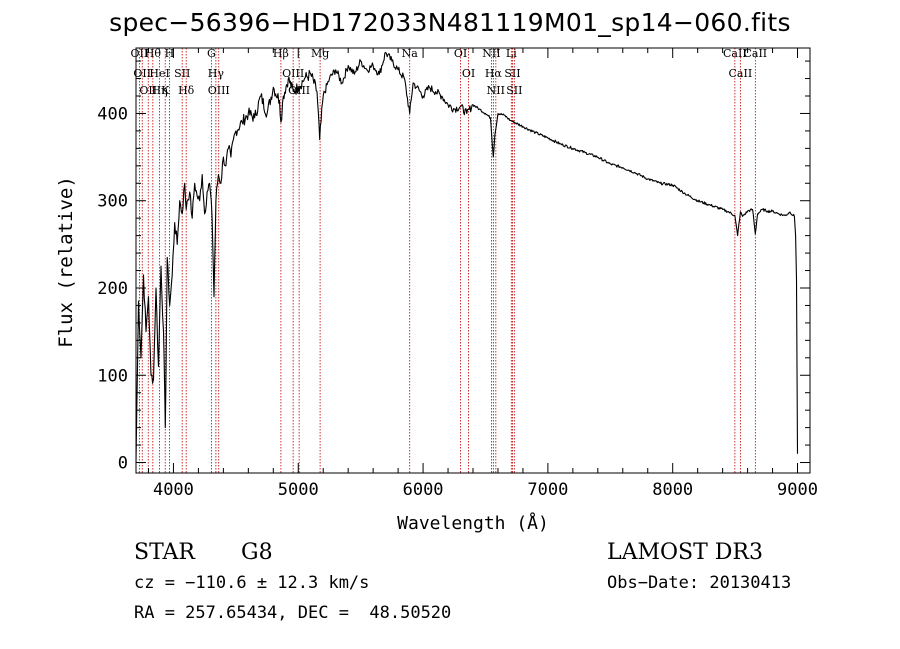  What do you see at coordinates (797, 490) in the screenshot?
I see `x-tick-label: 9000` at bounding box center [797, 490].